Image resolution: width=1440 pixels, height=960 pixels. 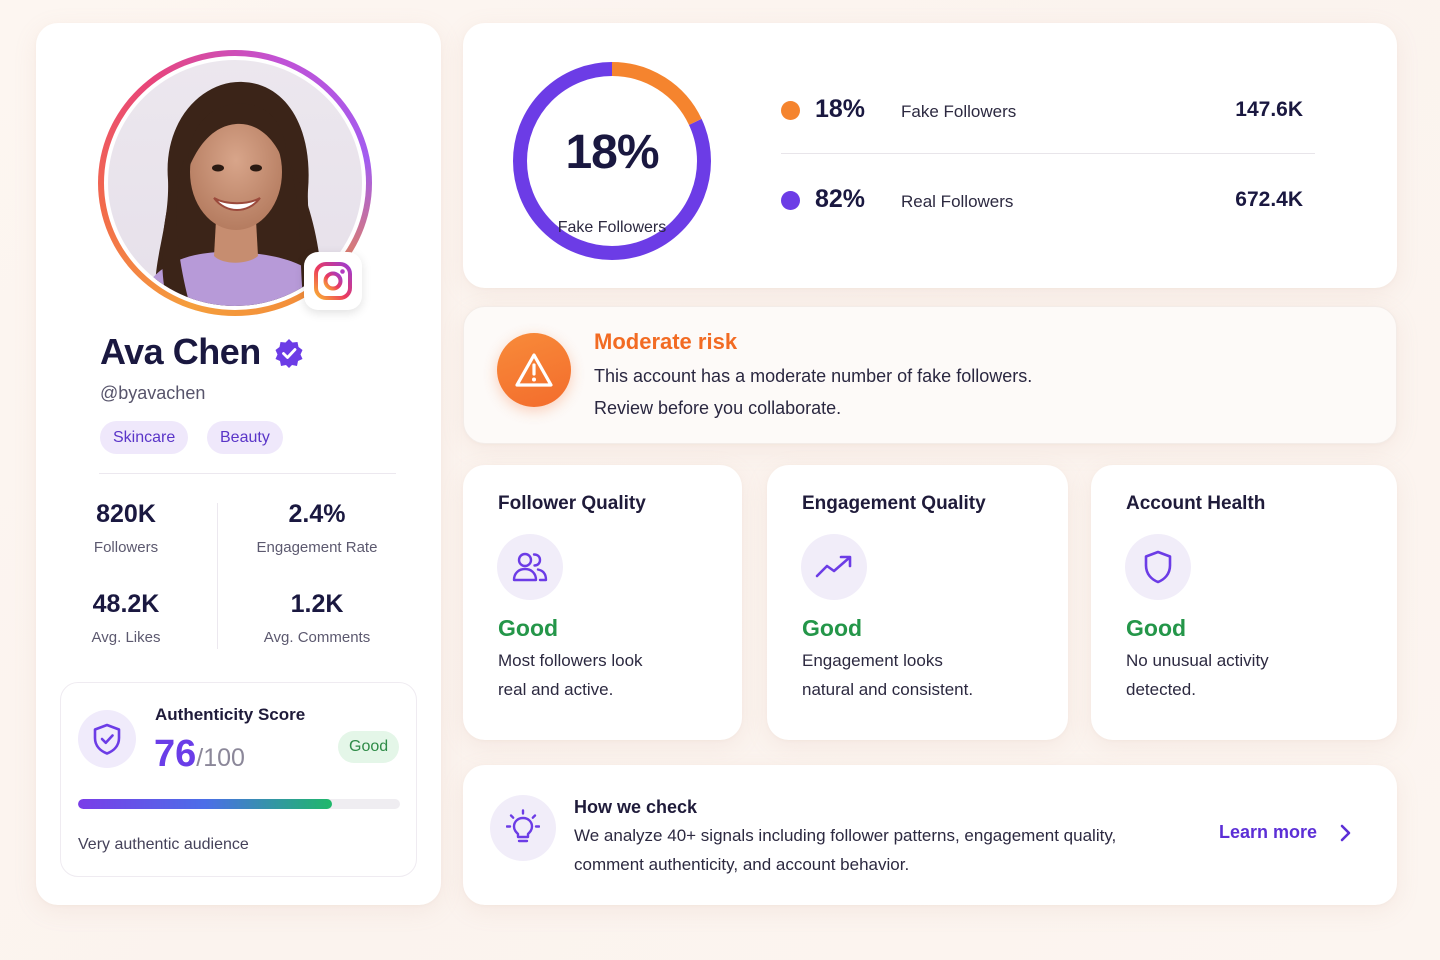 I want to click on instagram-badge, so click(x=333, y=281).